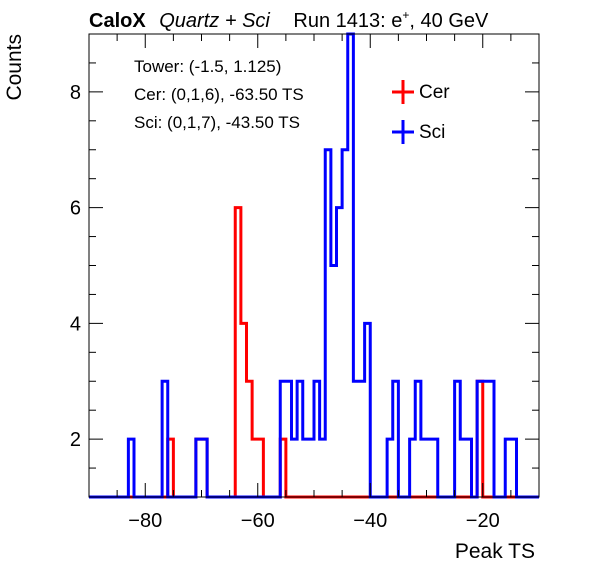  What do you see at coordinates (347, 21) in the screenshot?
I see `run-label: Run 1413: e` at bounding box center [347, 21].